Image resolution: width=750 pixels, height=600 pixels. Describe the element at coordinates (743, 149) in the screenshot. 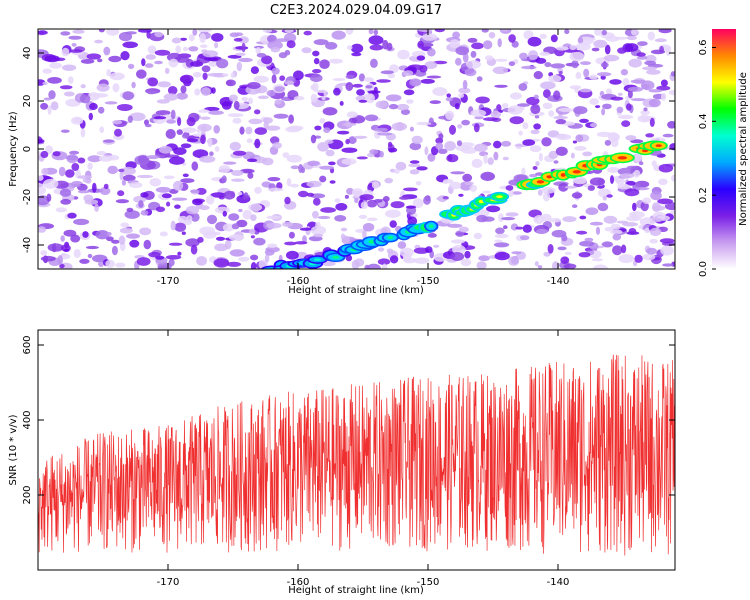

I see `colorbar-label: Normalized spectral amplitude` at that location.